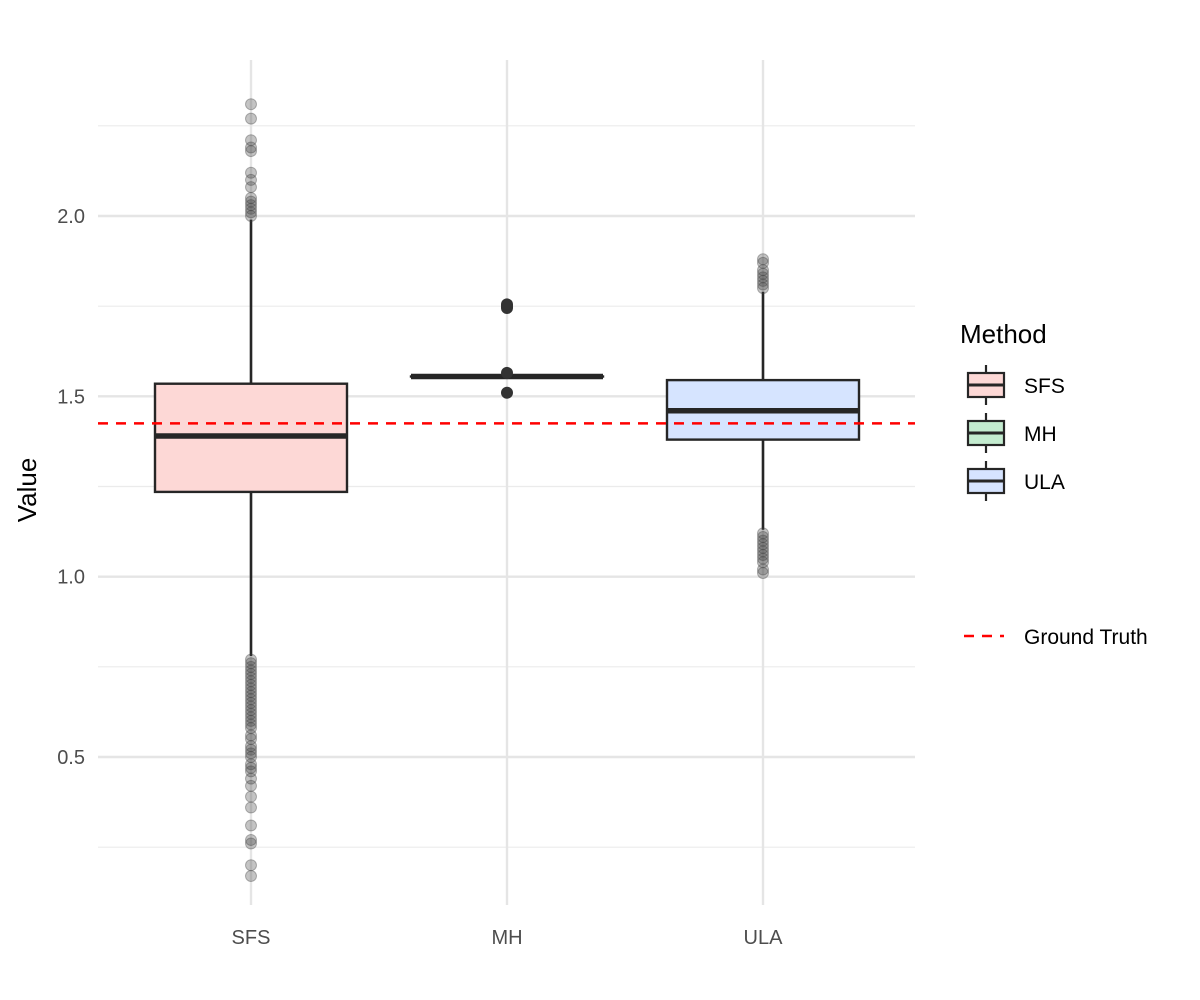 The width and height of the screenshot is (1200, 1000). Describe the element at coordinates (27, 490) in the screenshot. I see `y-axis-title: Value` at that location.